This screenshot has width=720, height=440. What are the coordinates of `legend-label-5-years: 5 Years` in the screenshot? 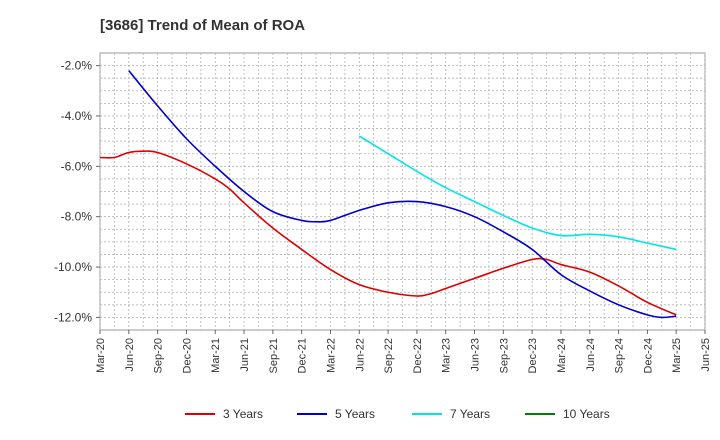 It's located at (355, 414).